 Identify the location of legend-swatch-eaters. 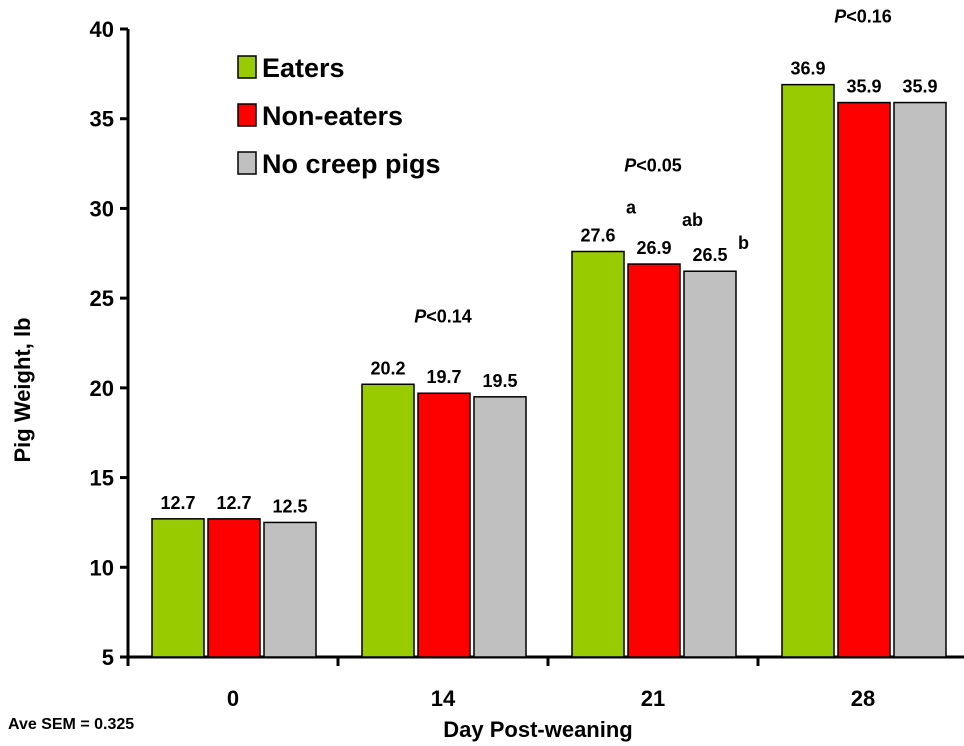
(247, 67).